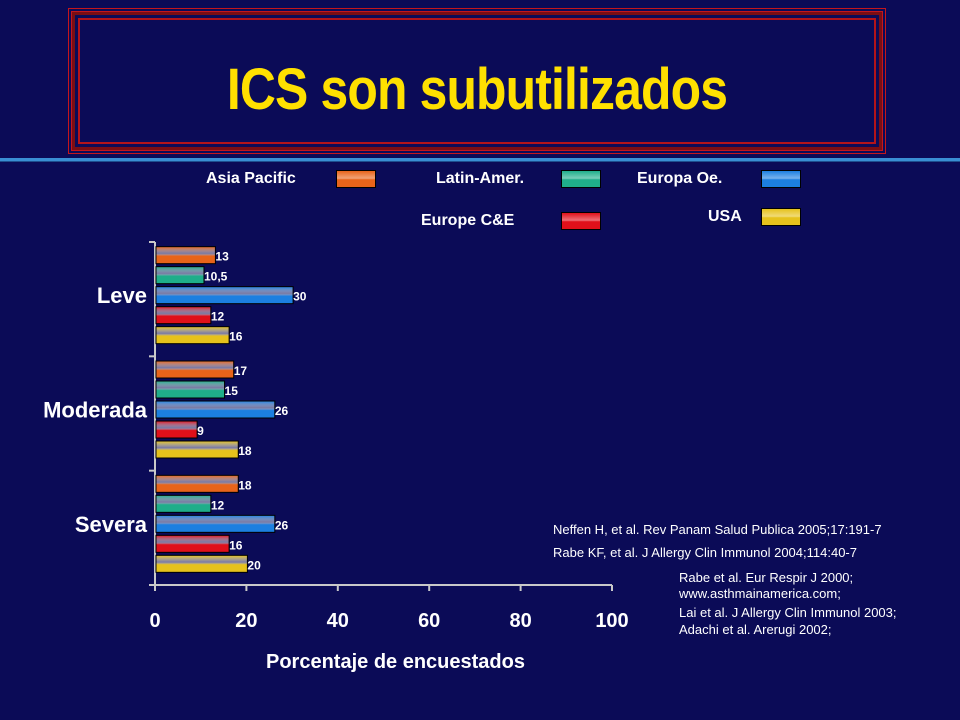 The image size is (960, 720). Describe the element at coordinates (185, 255) in the screenshot. I see `bar-asia-pacific-leve` at that location.